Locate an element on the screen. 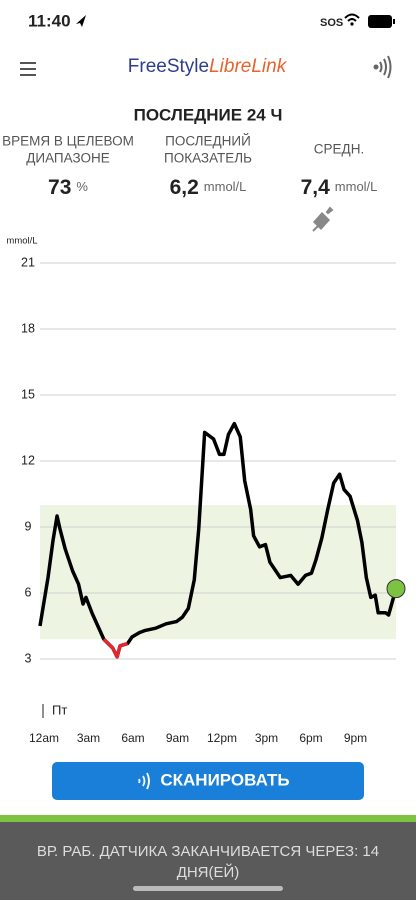 The image size is (416, 900). x-tick-label: 12pm is located at coordinates (222, 738).